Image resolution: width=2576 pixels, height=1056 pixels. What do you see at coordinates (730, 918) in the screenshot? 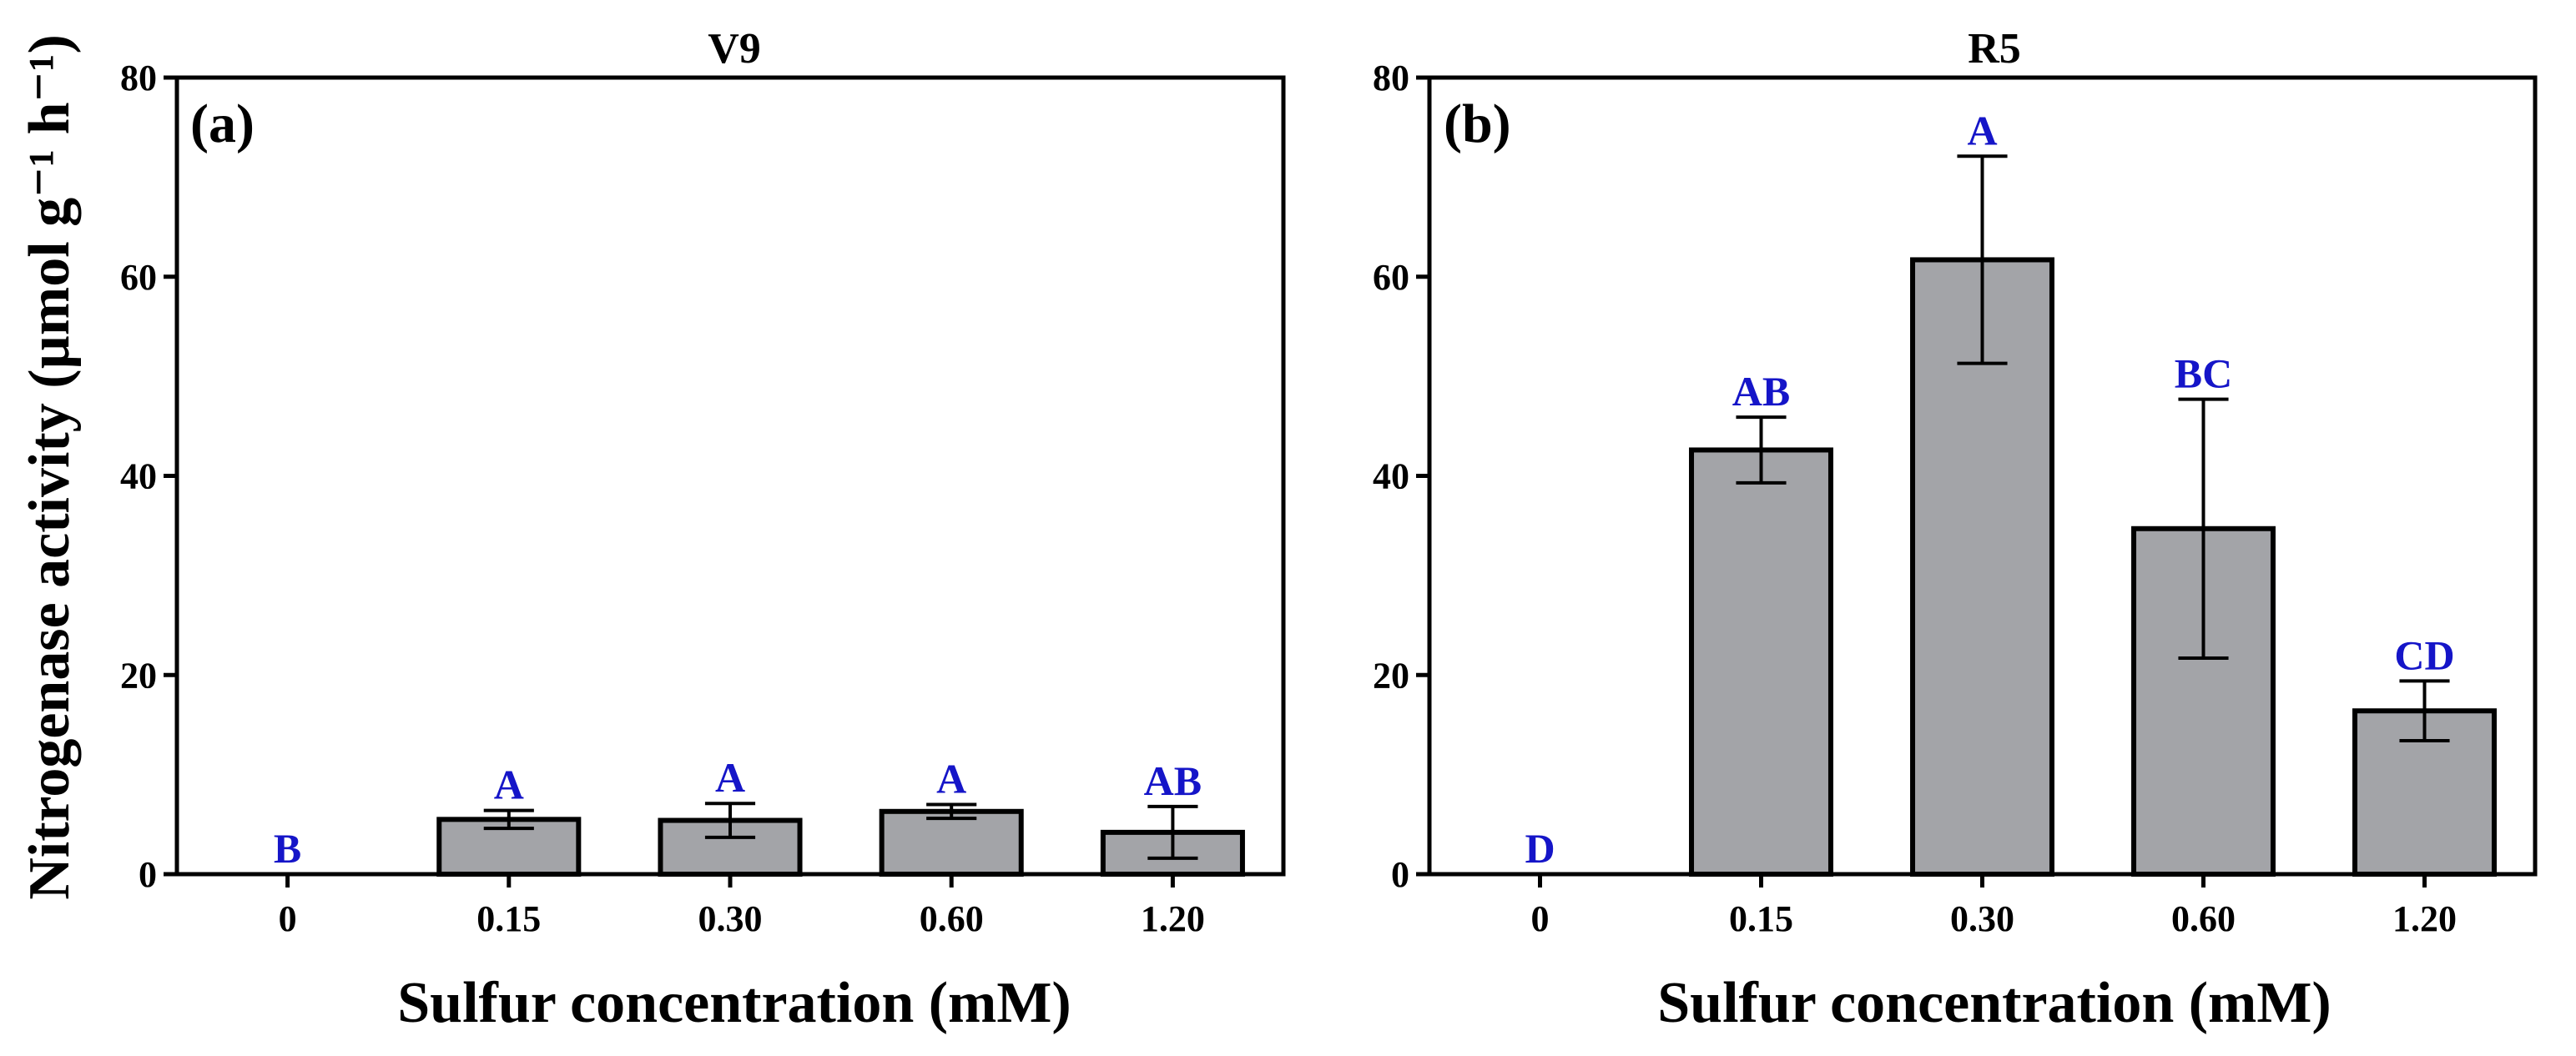
I see `panel-a-x-tick-label: 0.30` at bounding box center [730, 918].